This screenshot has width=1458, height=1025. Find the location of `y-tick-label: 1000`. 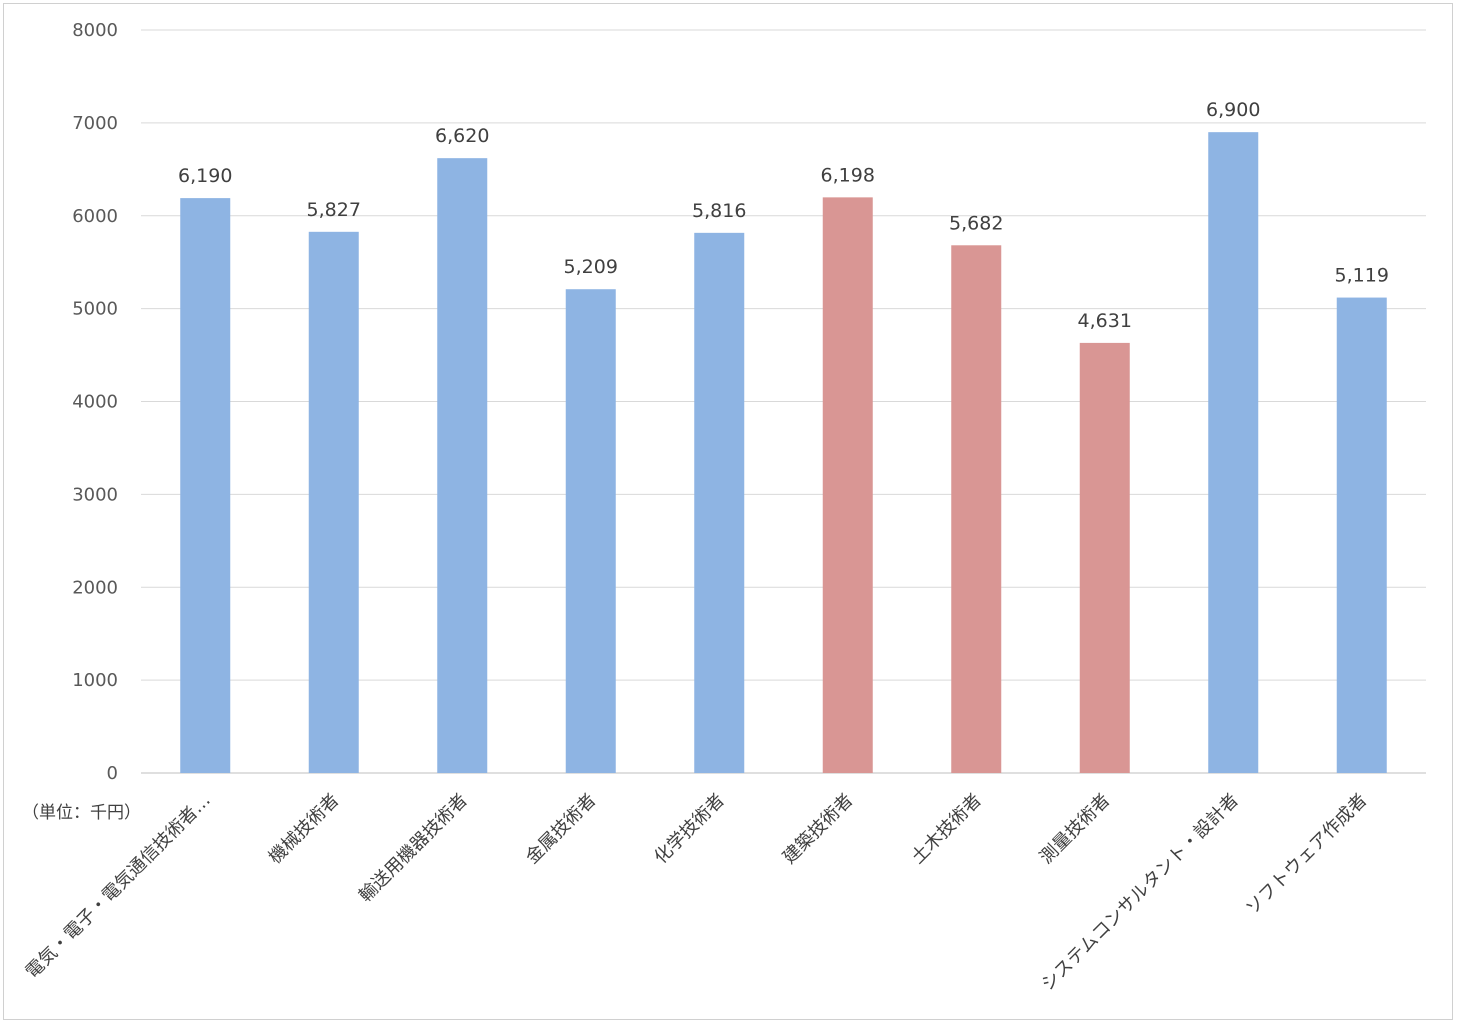

y-tick-label: 1000 is located at coordinates (95, 680).